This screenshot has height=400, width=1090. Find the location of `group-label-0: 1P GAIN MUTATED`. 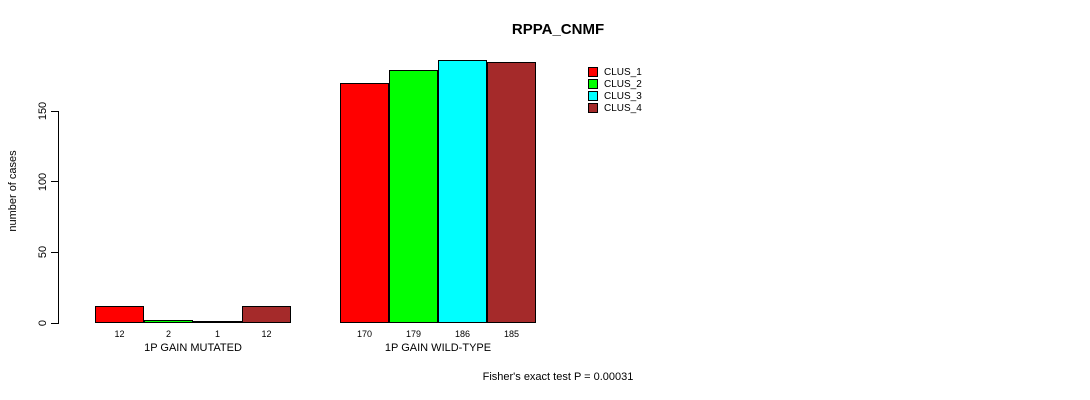

group-label-0: 1P GAIN MUTATED is located at coordinates (193, 348).